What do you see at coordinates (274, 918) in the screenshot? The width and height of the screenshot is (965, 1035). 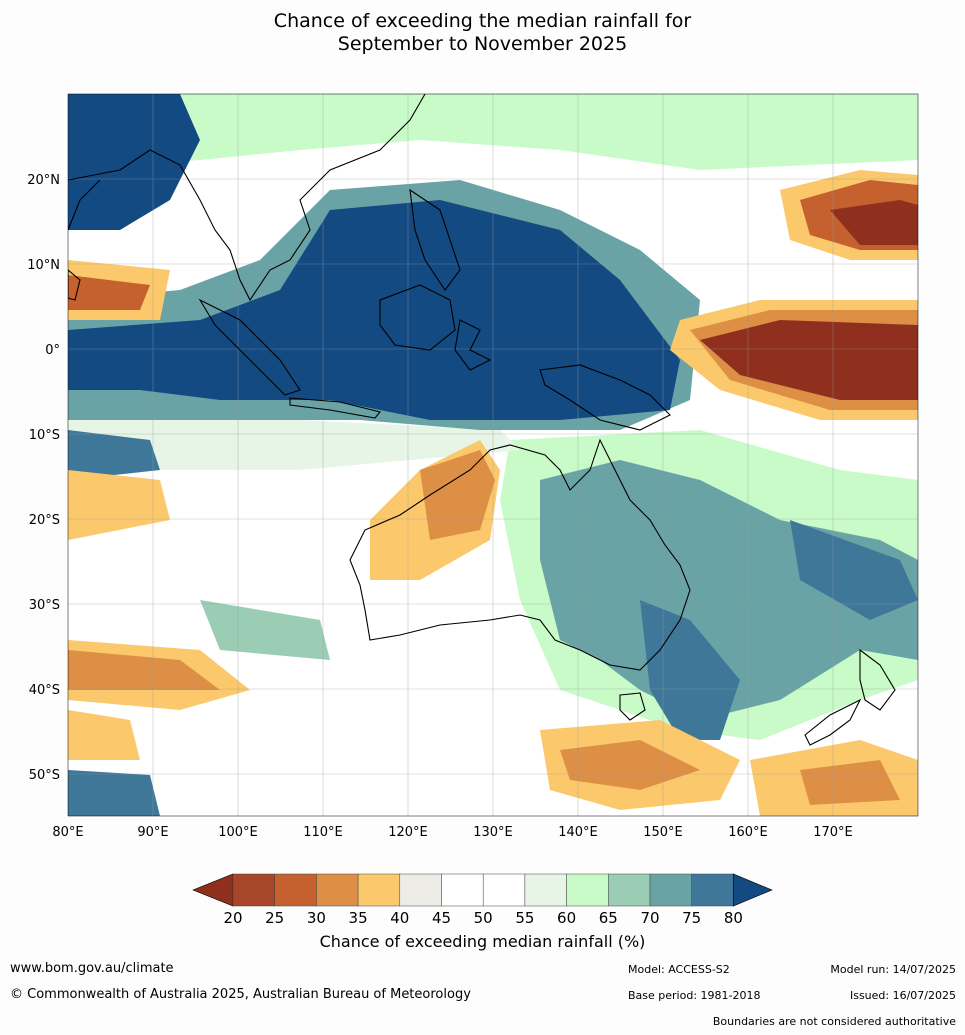 I see `colorbar-tick-label: 25` at bounding box center [274, 918].